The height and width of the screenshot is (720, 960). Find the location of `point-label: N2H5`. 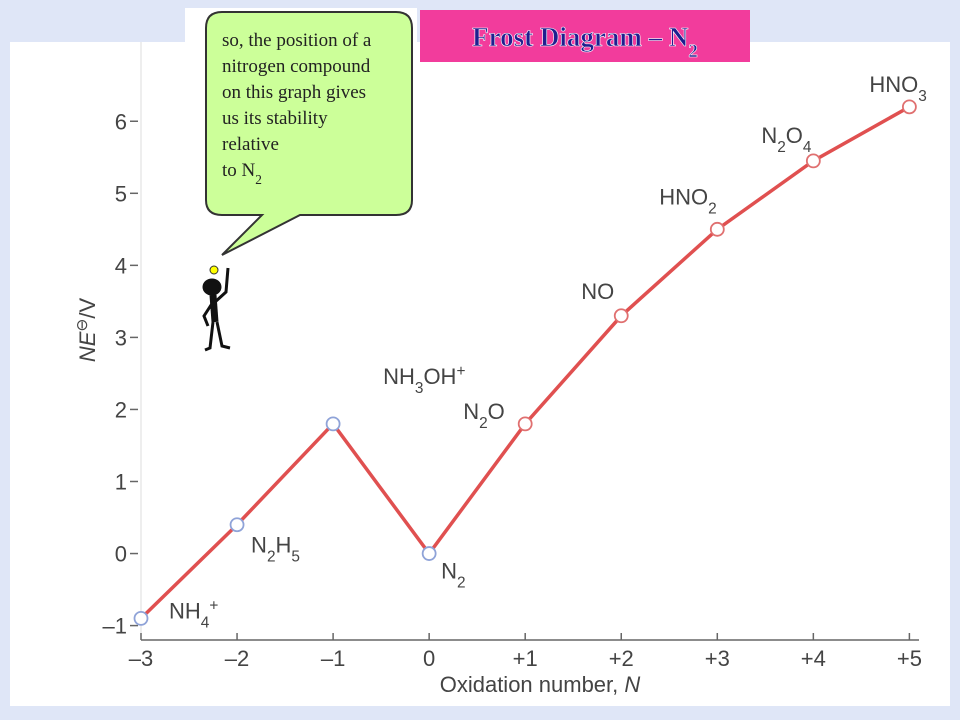

point-label: N2H5 is located at coordinates (275, 549).